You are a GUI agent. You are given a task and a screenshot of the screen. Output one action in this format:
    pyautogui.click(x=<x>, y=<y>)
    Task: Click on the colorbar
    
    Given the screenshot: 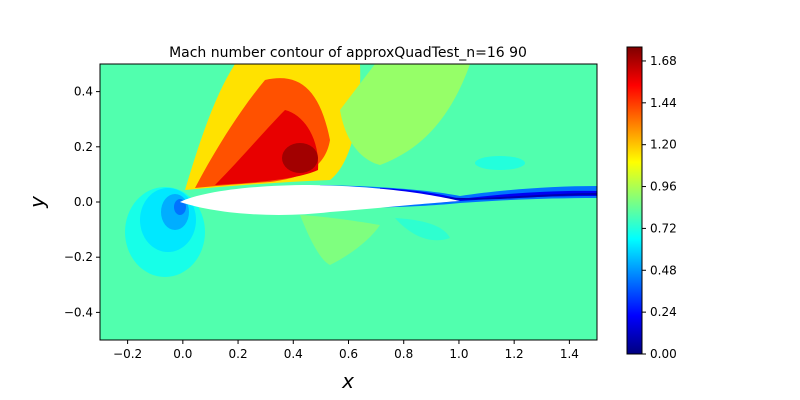 What is the action you would take?
    pyautogui.click(x=634, y=200)
    